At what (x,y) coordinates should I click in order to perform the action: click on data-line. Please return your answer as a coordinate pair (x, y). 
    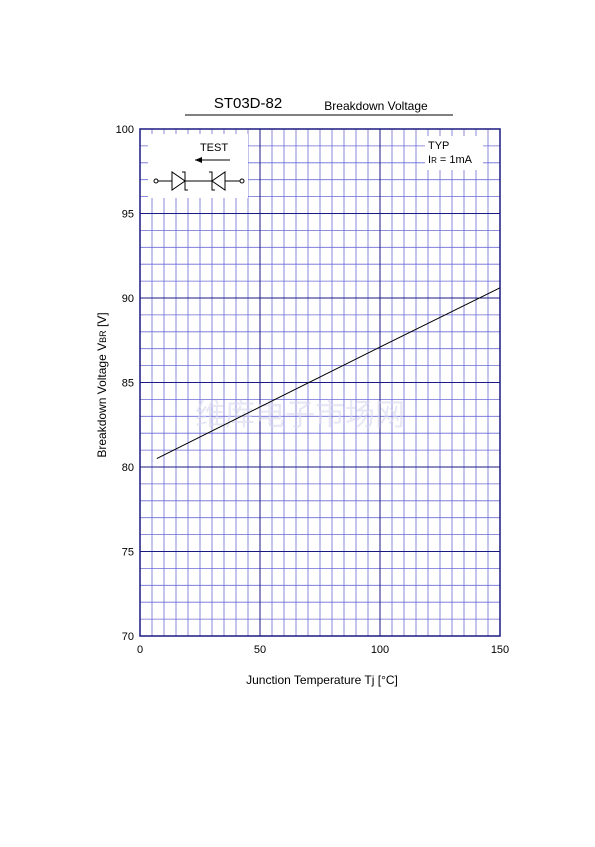
    Looking at the image, I should click on (328, 373).